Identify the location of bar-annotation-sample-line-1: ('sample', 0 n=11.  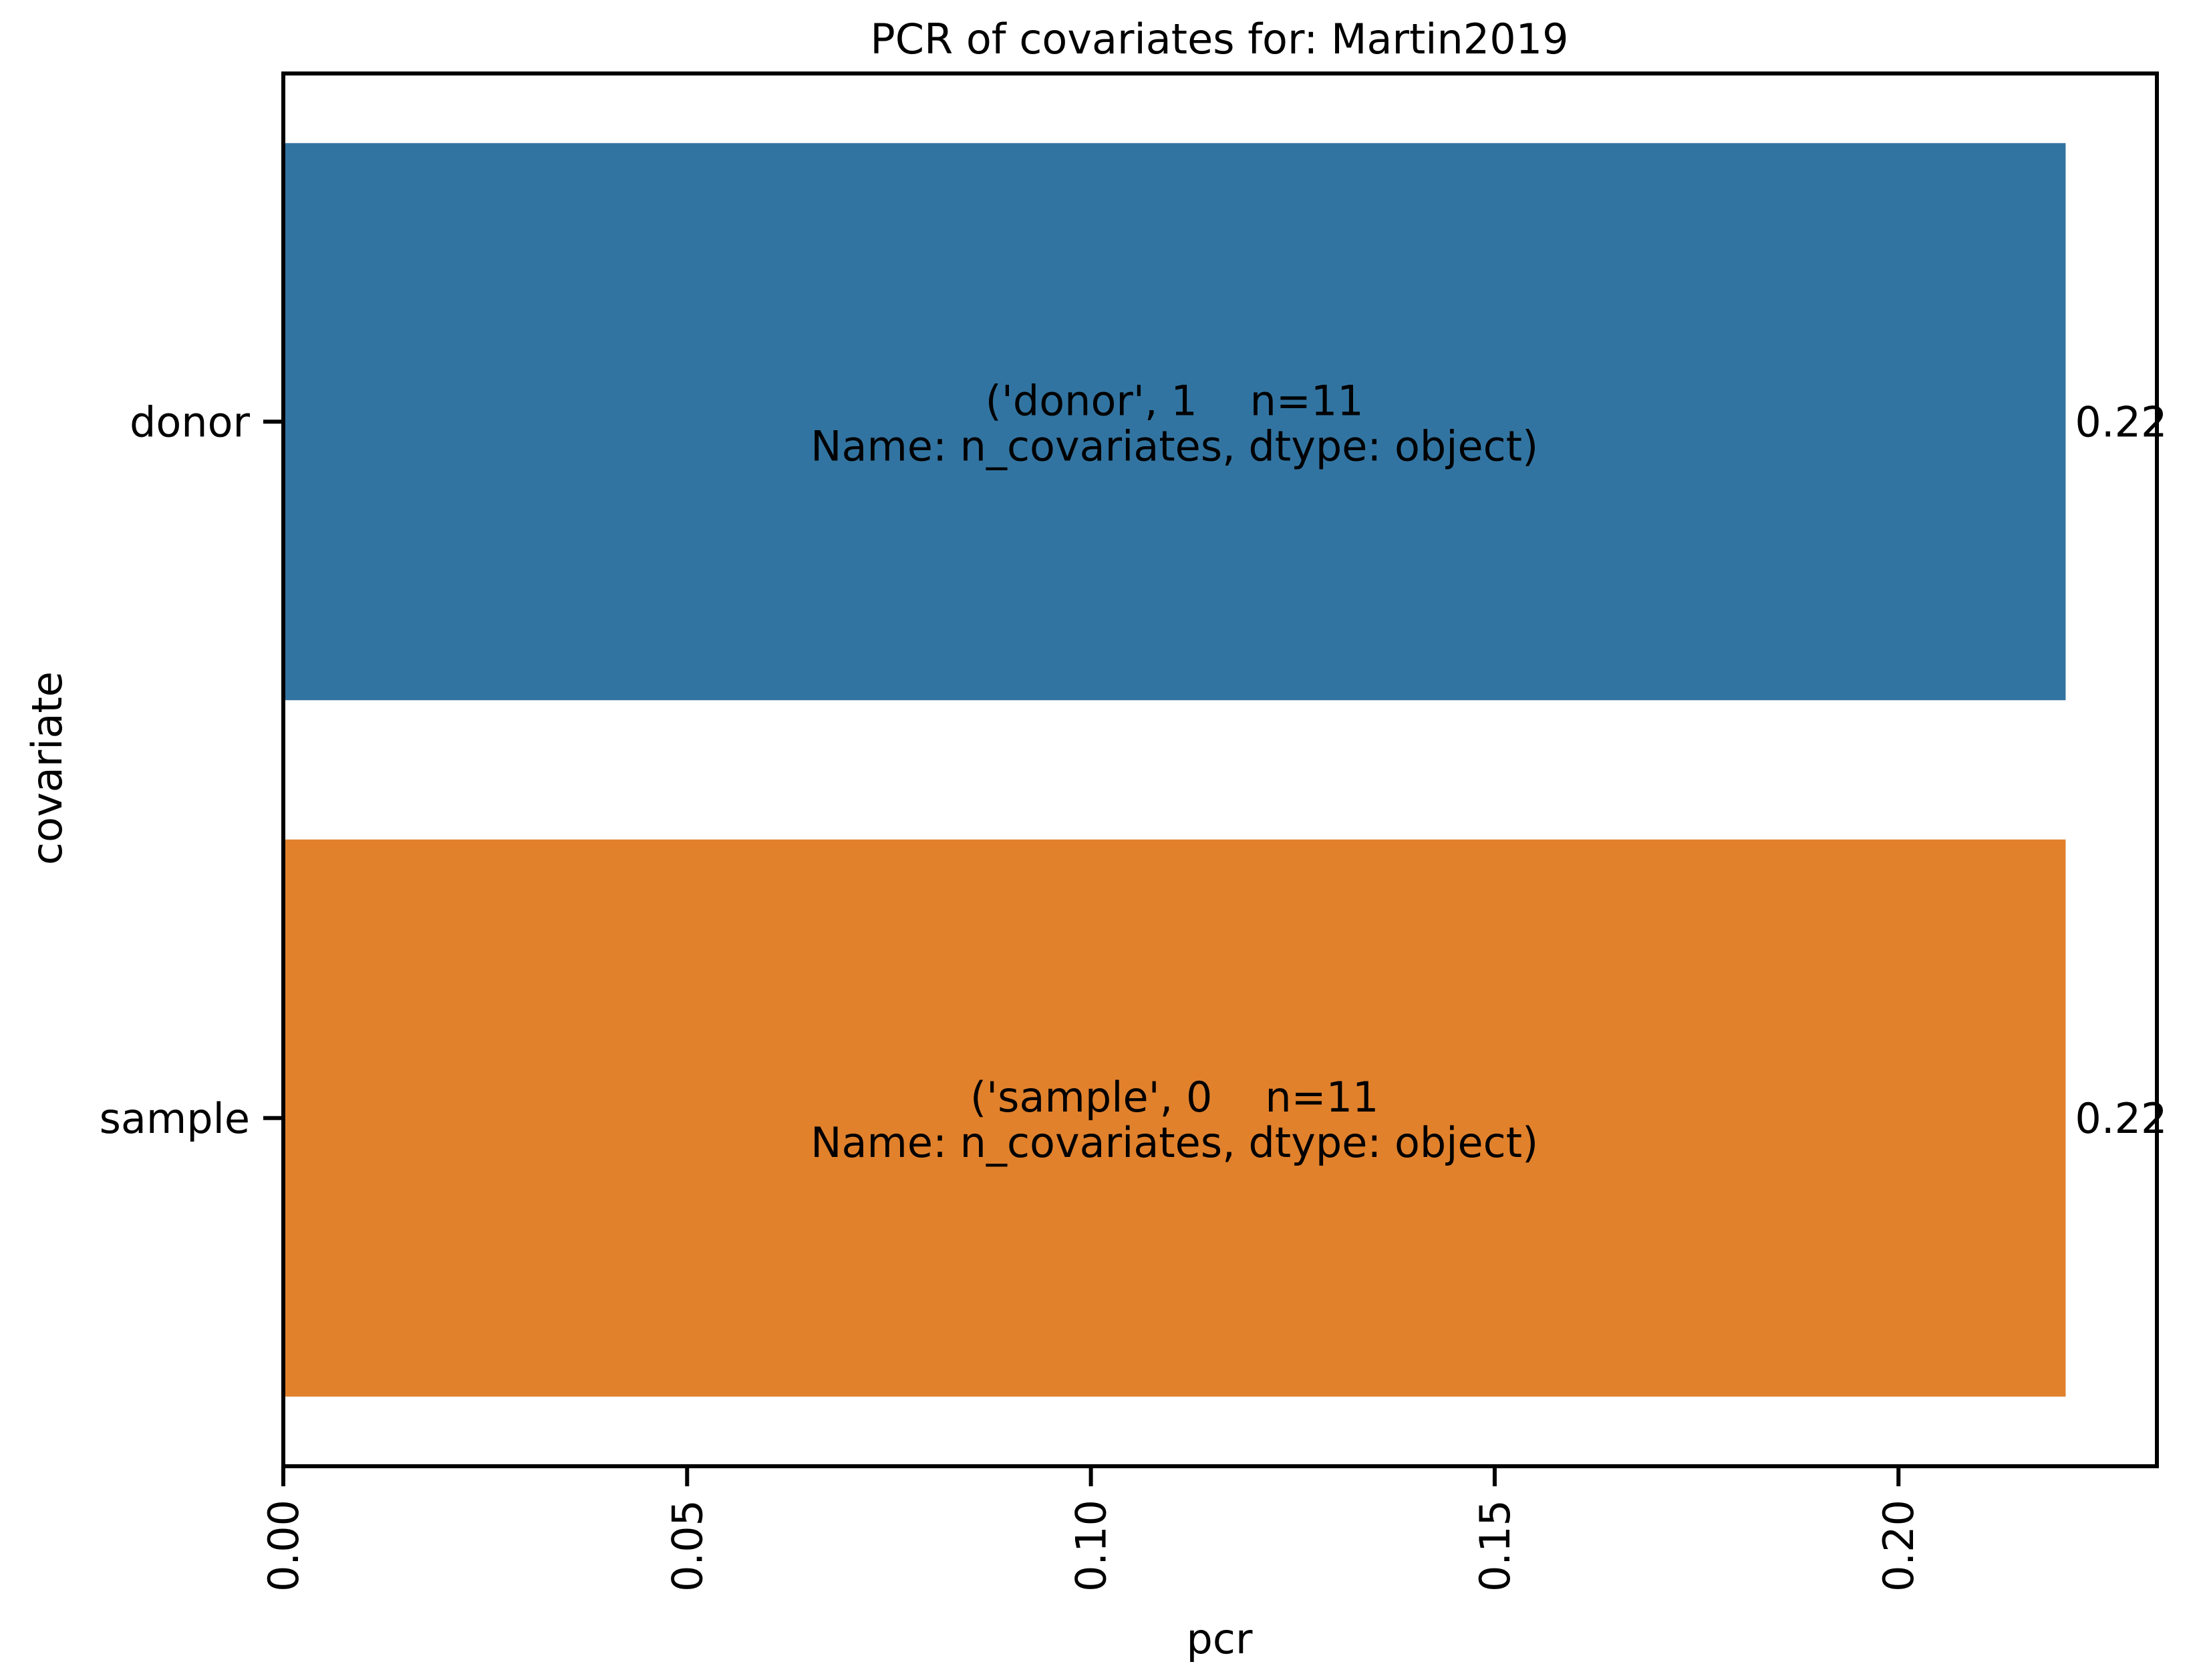
(1175, 1097).